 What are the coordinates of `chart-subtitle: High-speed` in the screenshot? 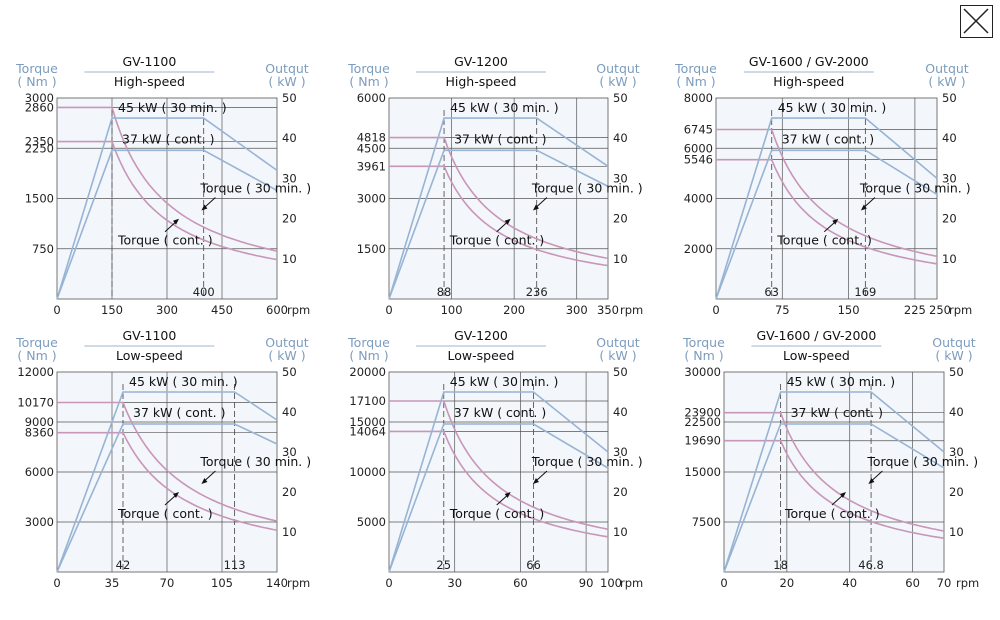 It's located at (480, 81).